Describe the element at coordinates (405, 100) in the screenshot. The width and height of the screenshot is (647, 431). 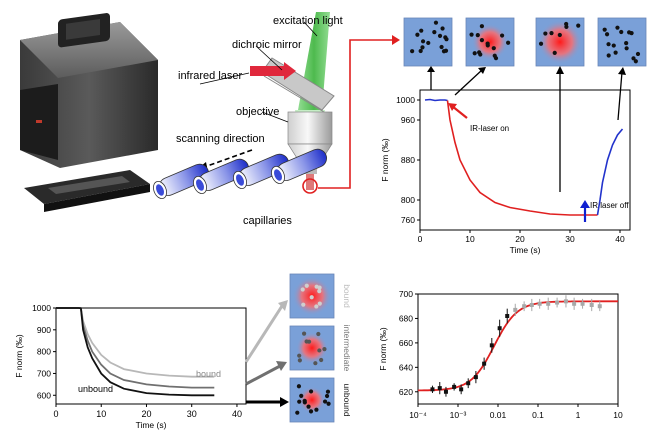
I see `y-tick-label: 1000` at that location.